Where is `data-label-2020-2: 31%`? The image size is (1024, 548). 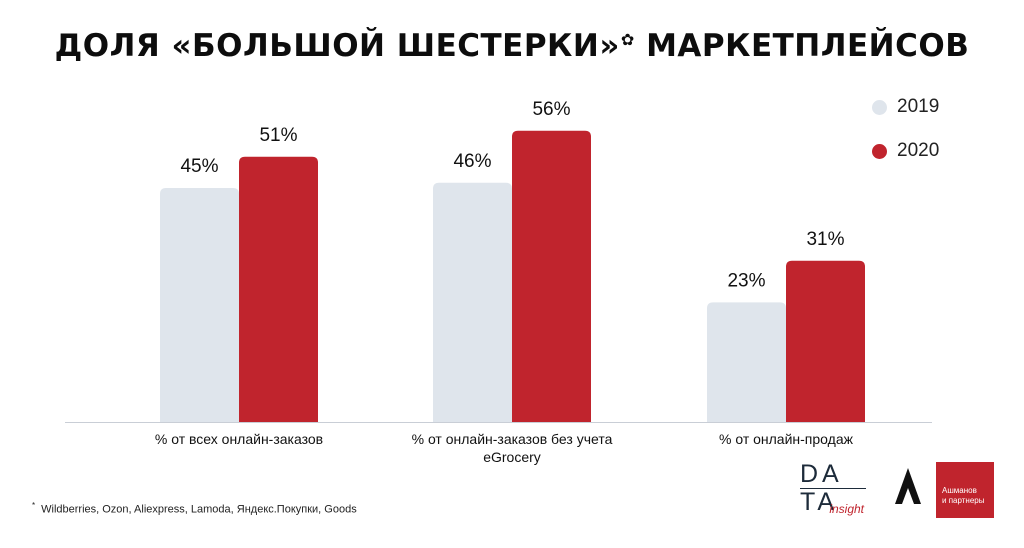
data-label-2020-2: 31% is located at coordinates (825, 239).